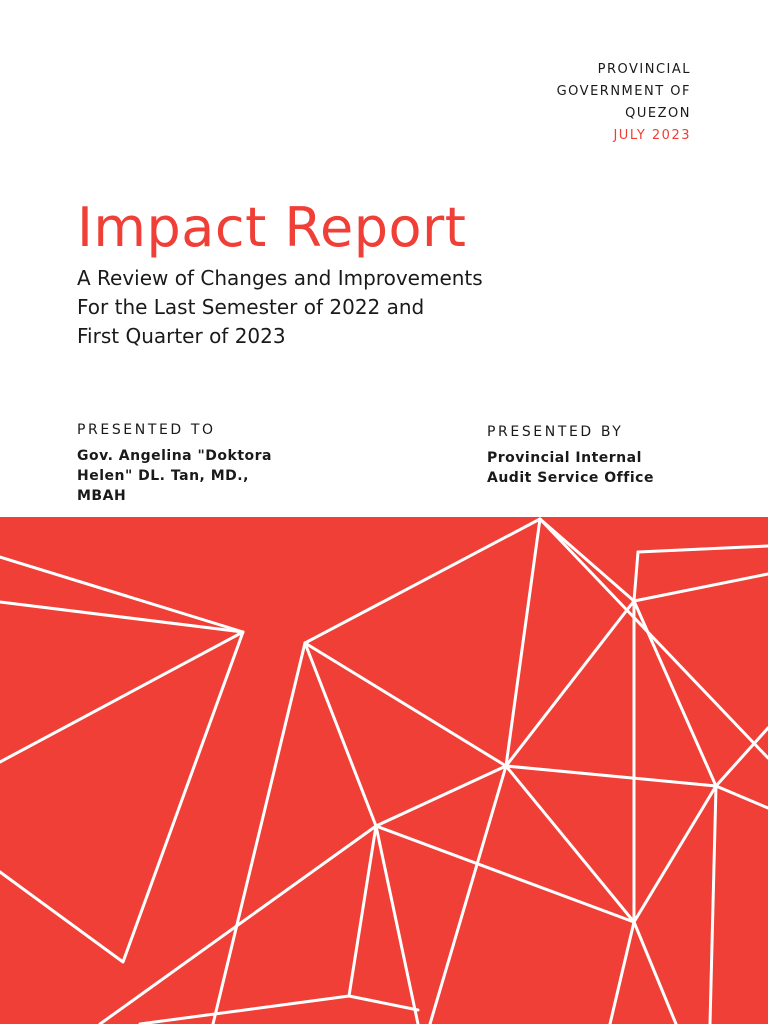  I want to click on recipient-line: Gov. Angelina "Doktora, so click(174, 456).